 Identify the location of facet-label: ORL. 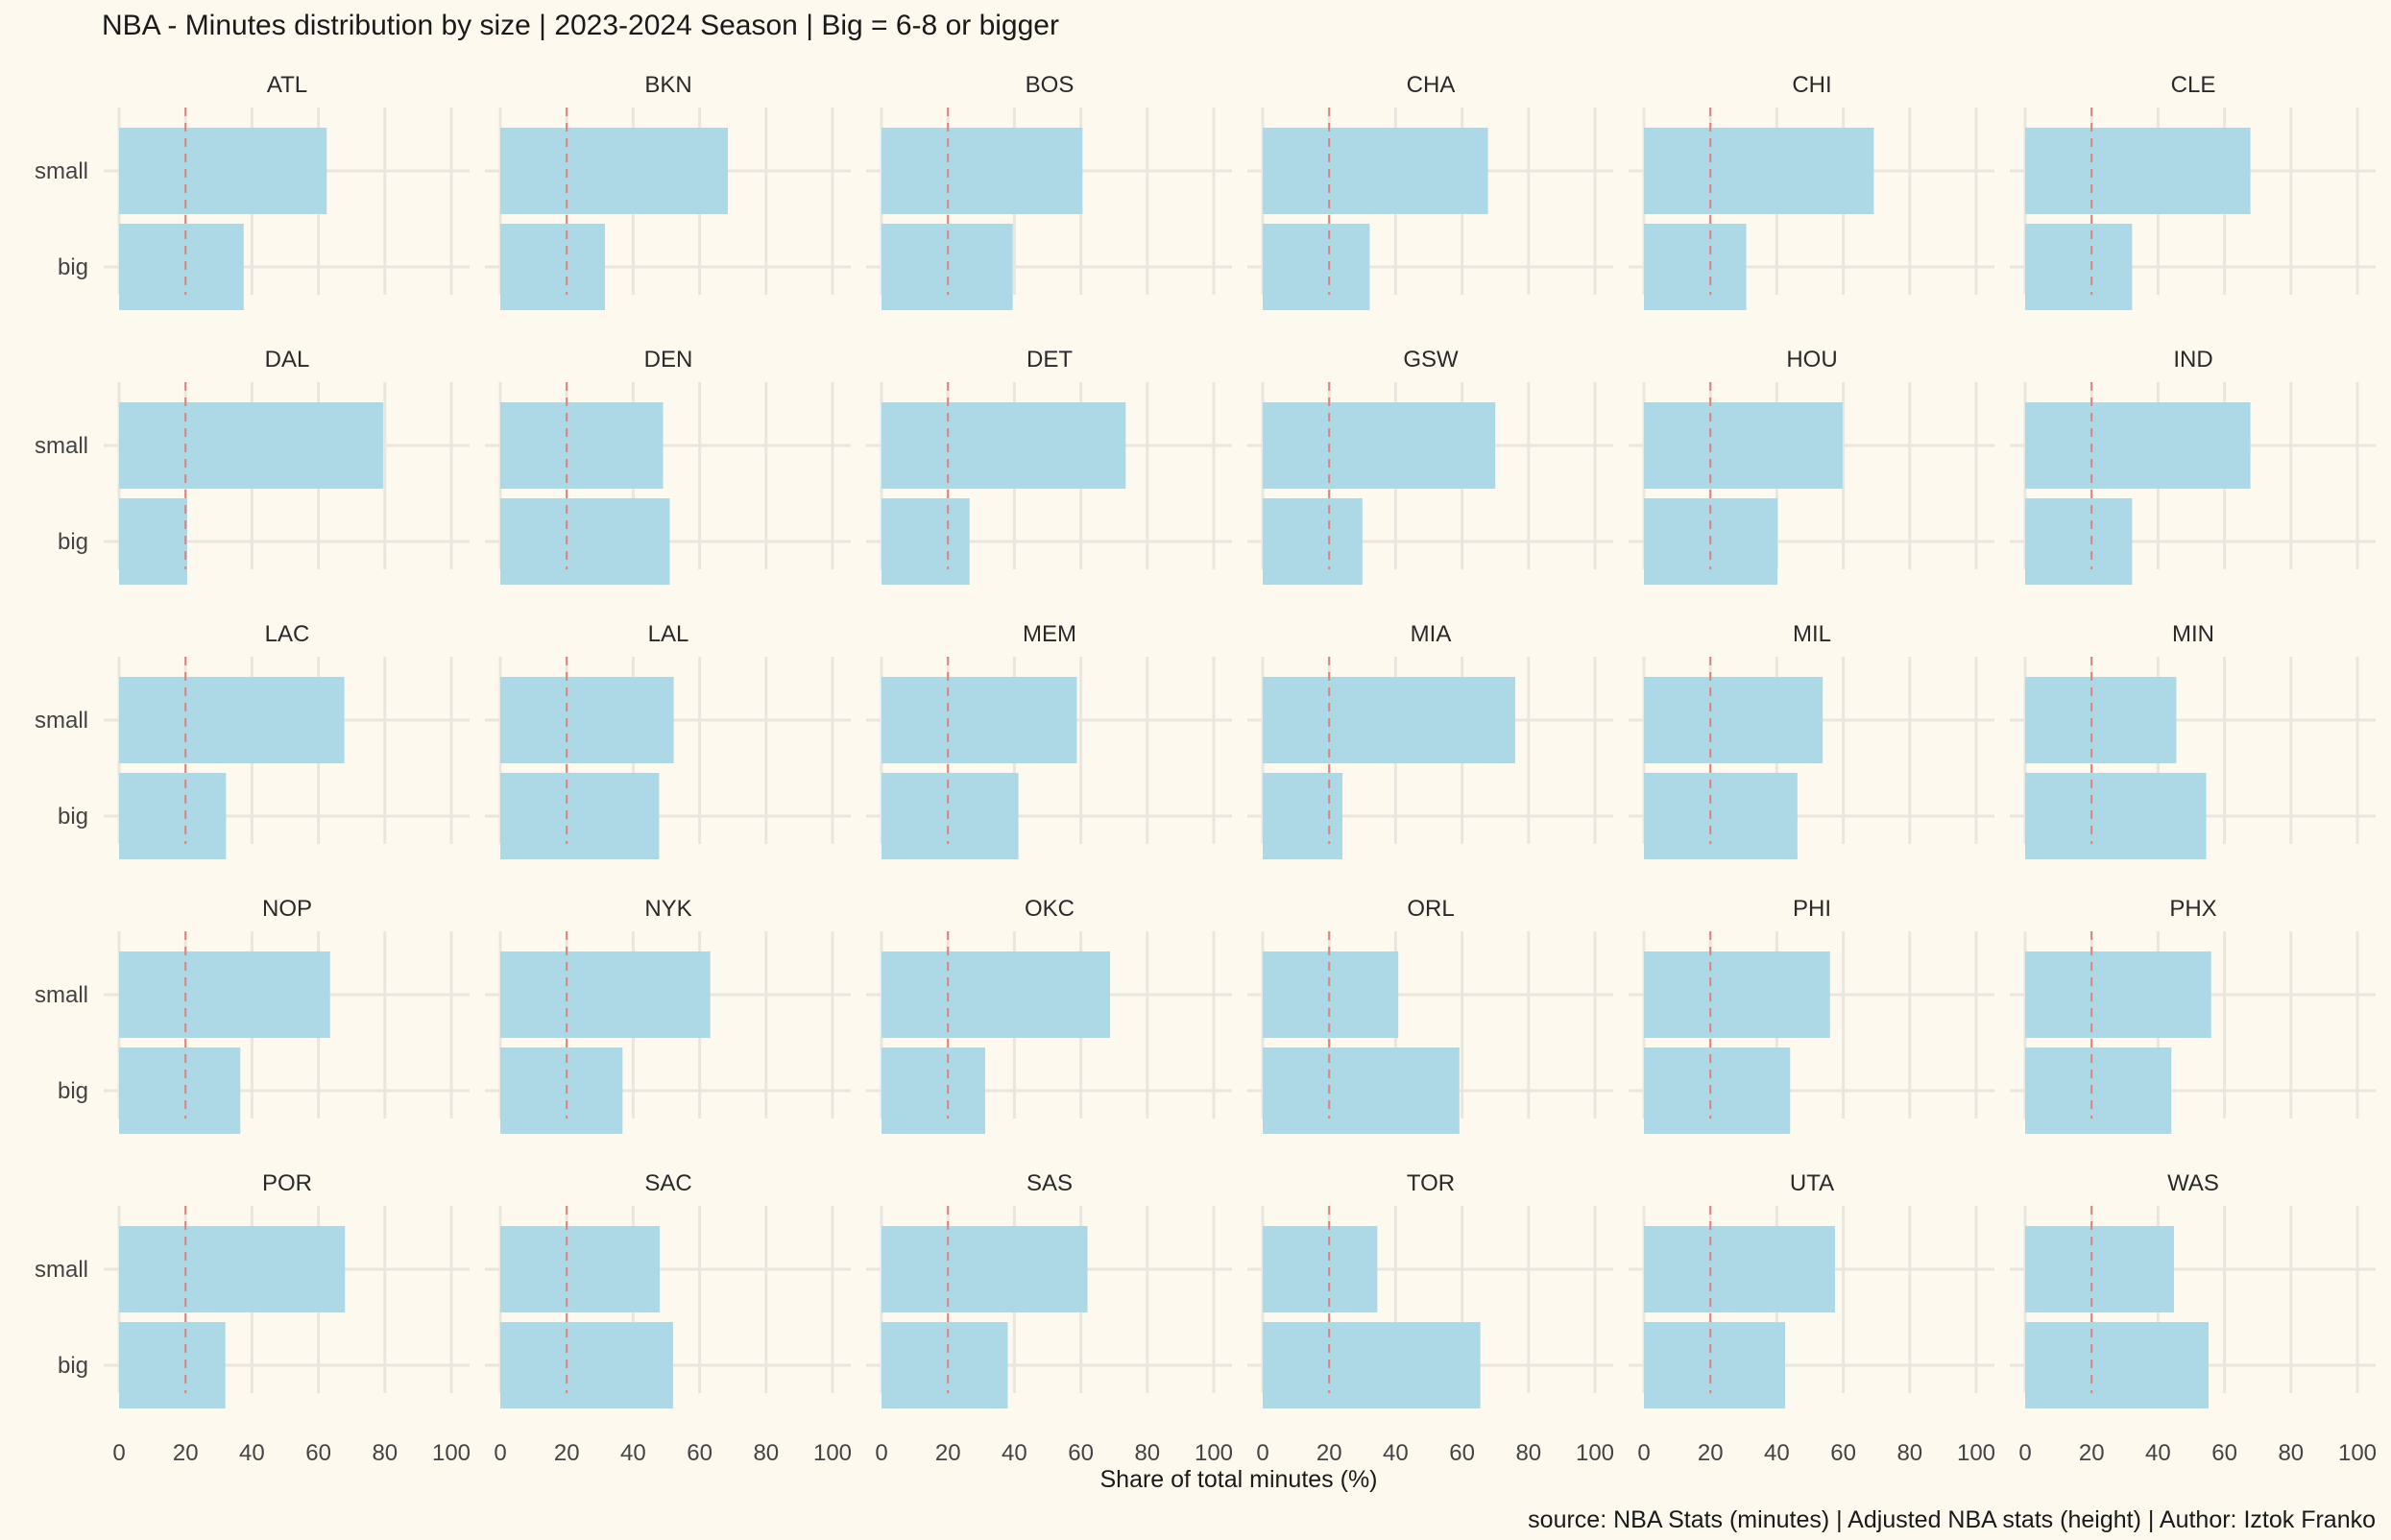
(1430, 909).